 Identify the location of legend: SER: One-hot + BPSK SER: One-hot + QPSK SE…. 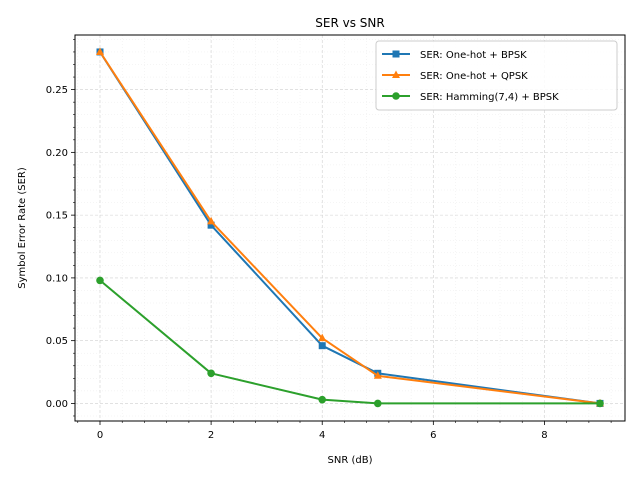
(496, 75).